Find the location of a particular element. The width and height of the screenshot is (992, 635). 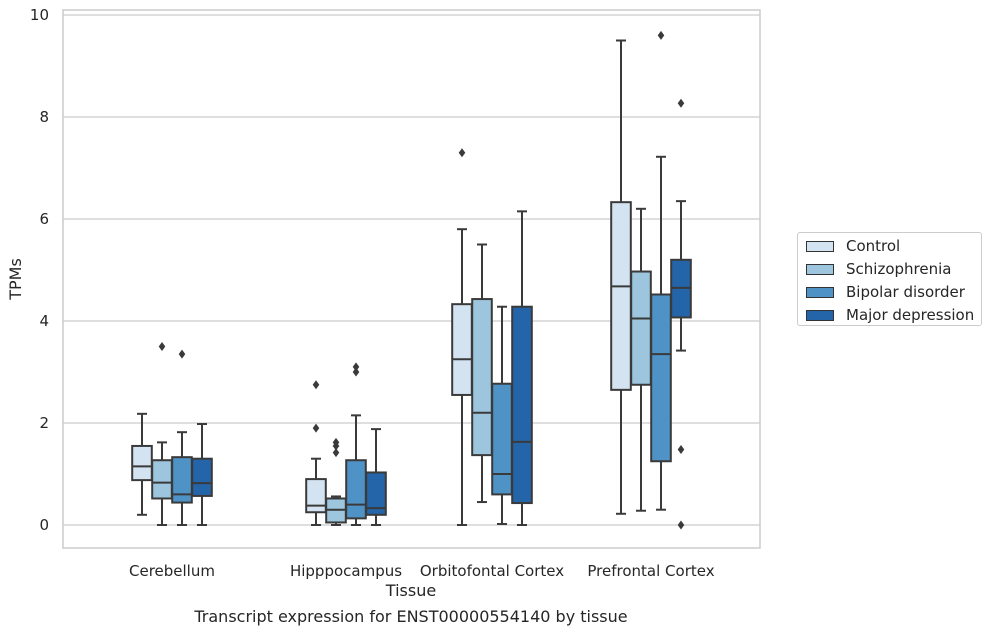

y-tick-label-2: 2 is located at coordinates (44, 423).